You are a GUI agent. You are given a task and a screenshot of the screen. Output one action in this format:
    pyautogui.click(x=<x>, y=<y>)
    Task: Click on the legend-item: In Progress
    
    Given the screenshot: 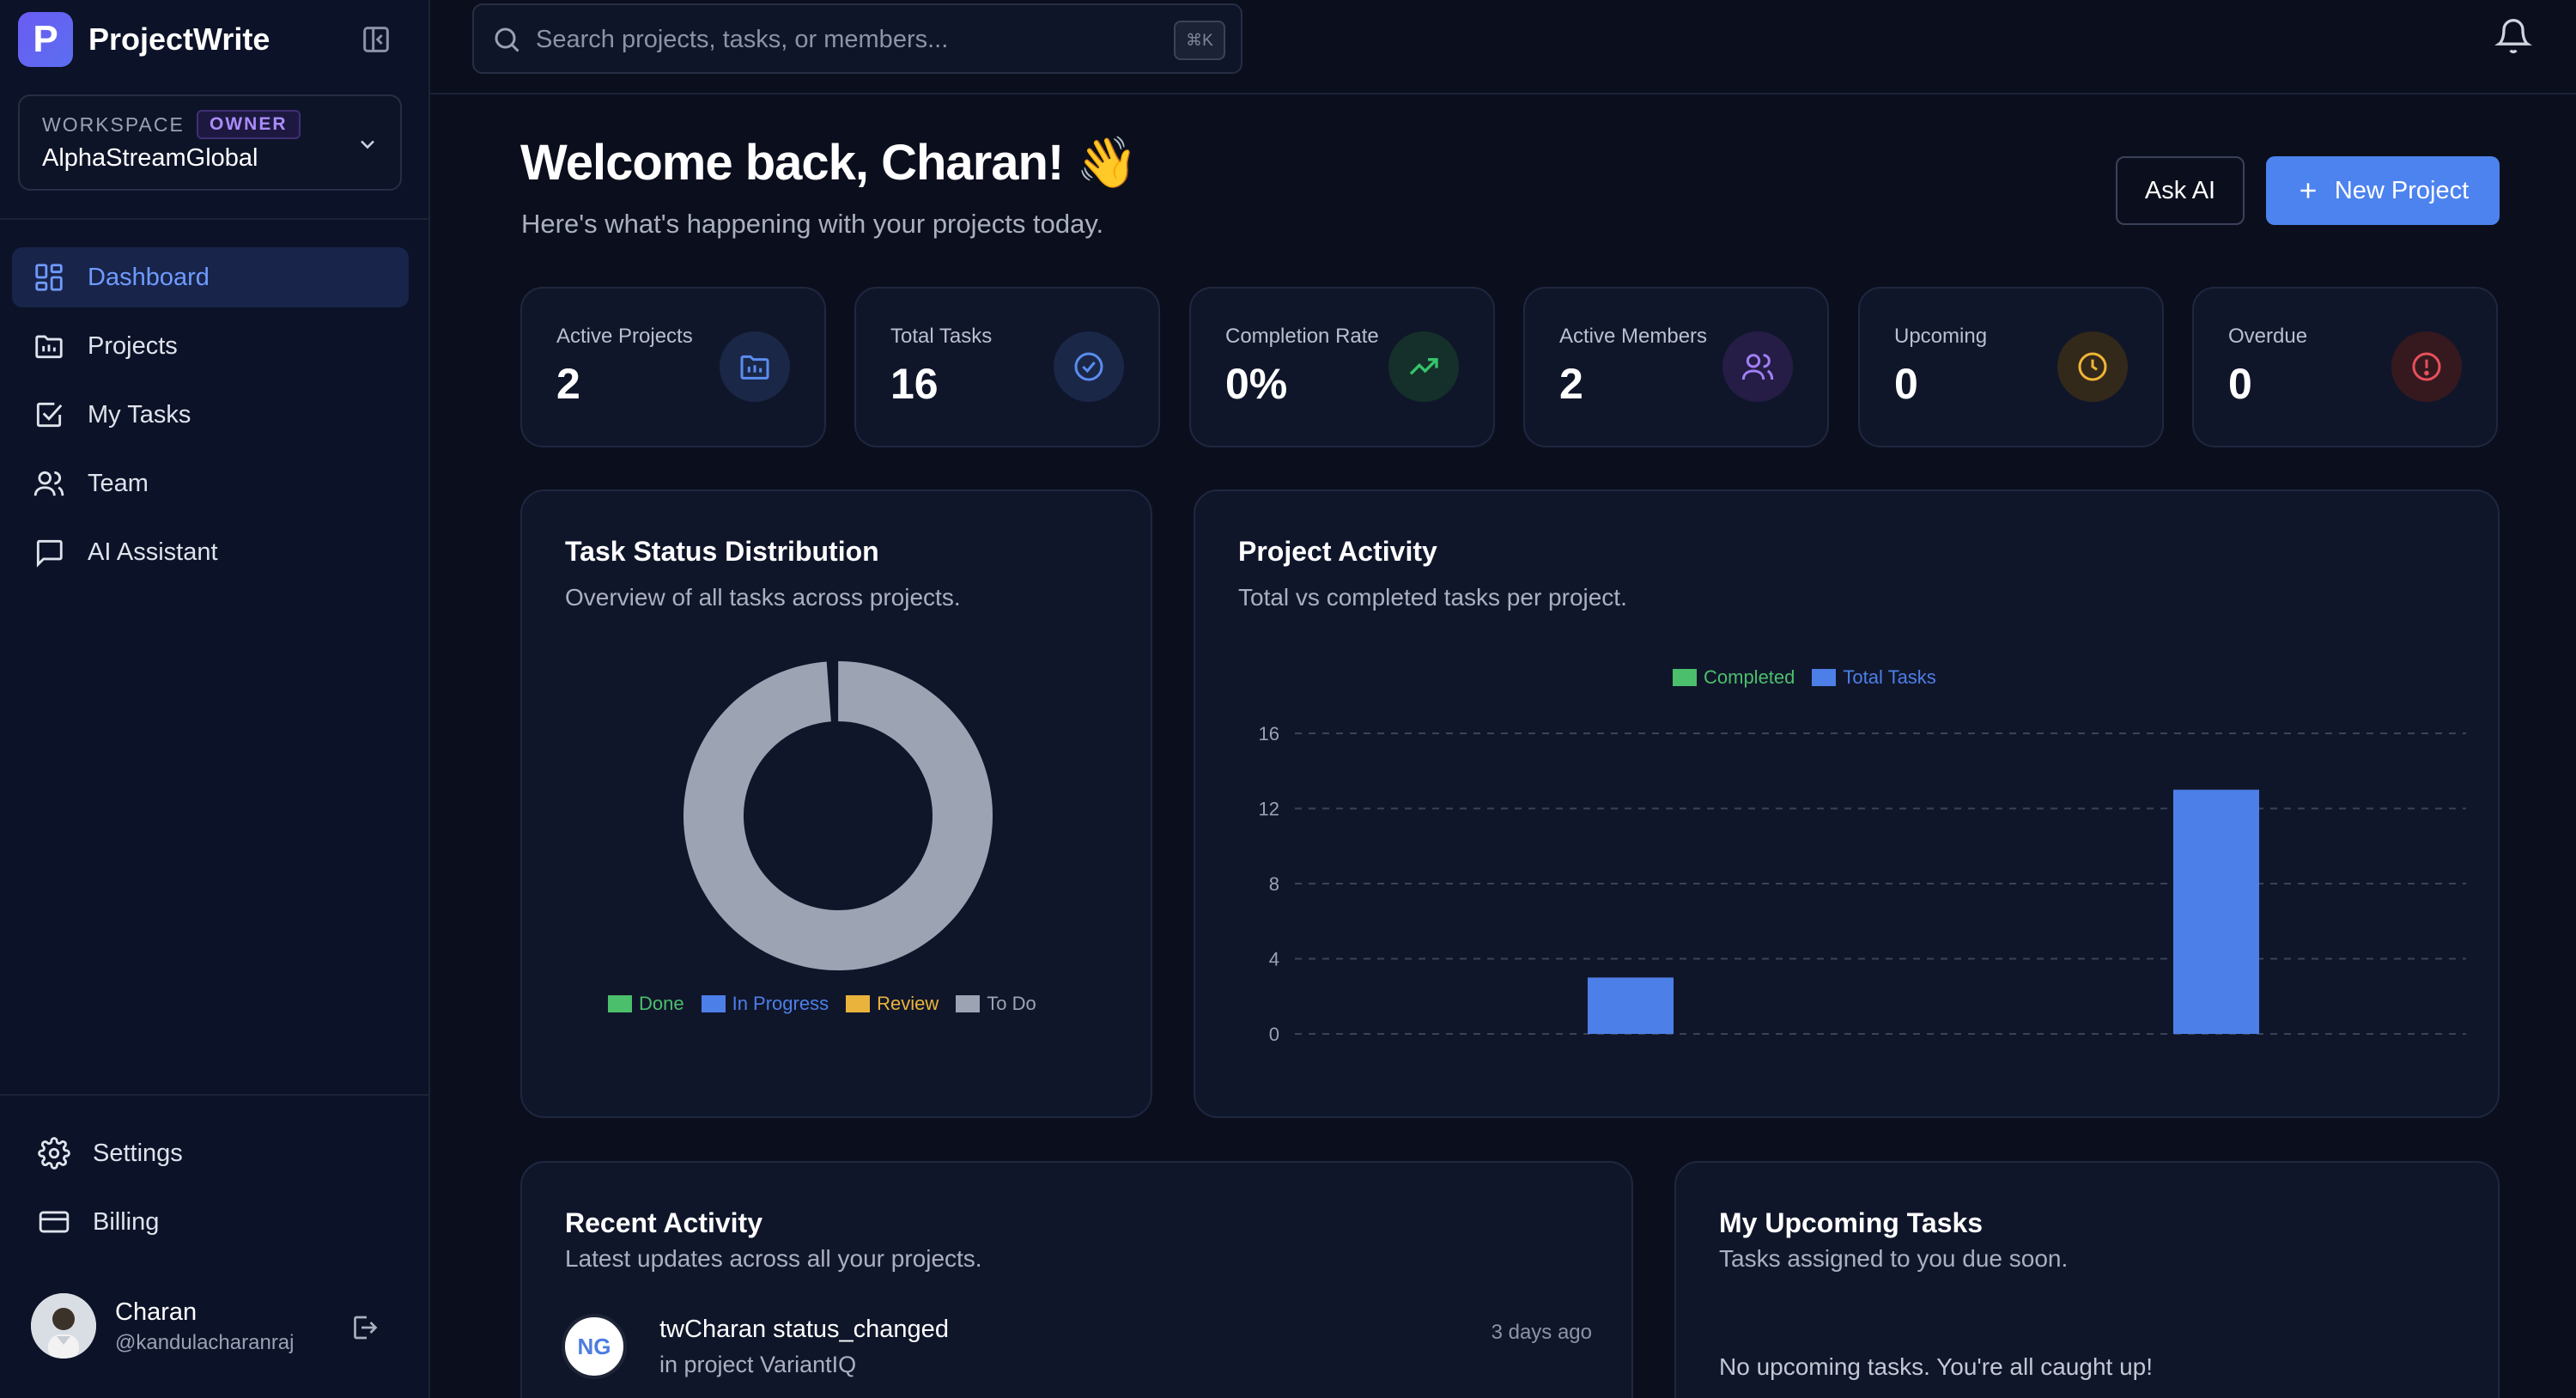 What is the action you would take?
    pyautogui.click(x=765, y=1004)
    